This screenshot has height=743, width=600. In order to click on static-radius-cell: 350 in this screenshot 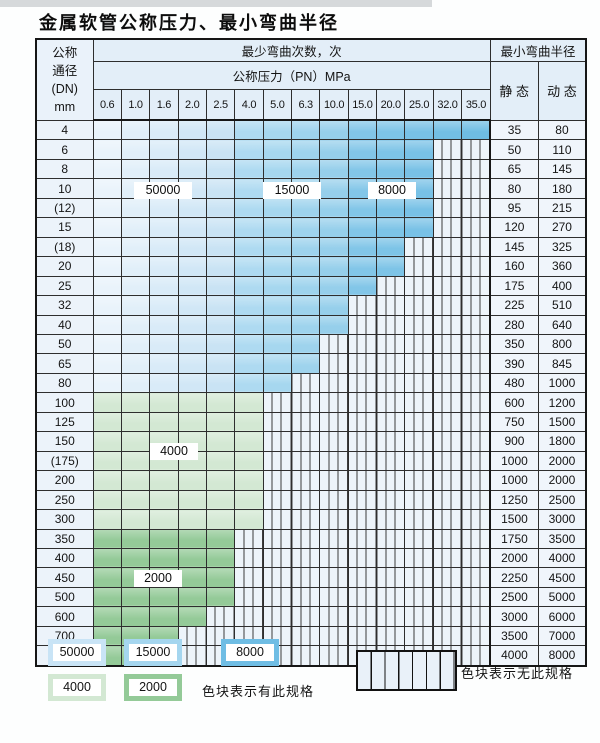, I will do `click(514, 344)`.